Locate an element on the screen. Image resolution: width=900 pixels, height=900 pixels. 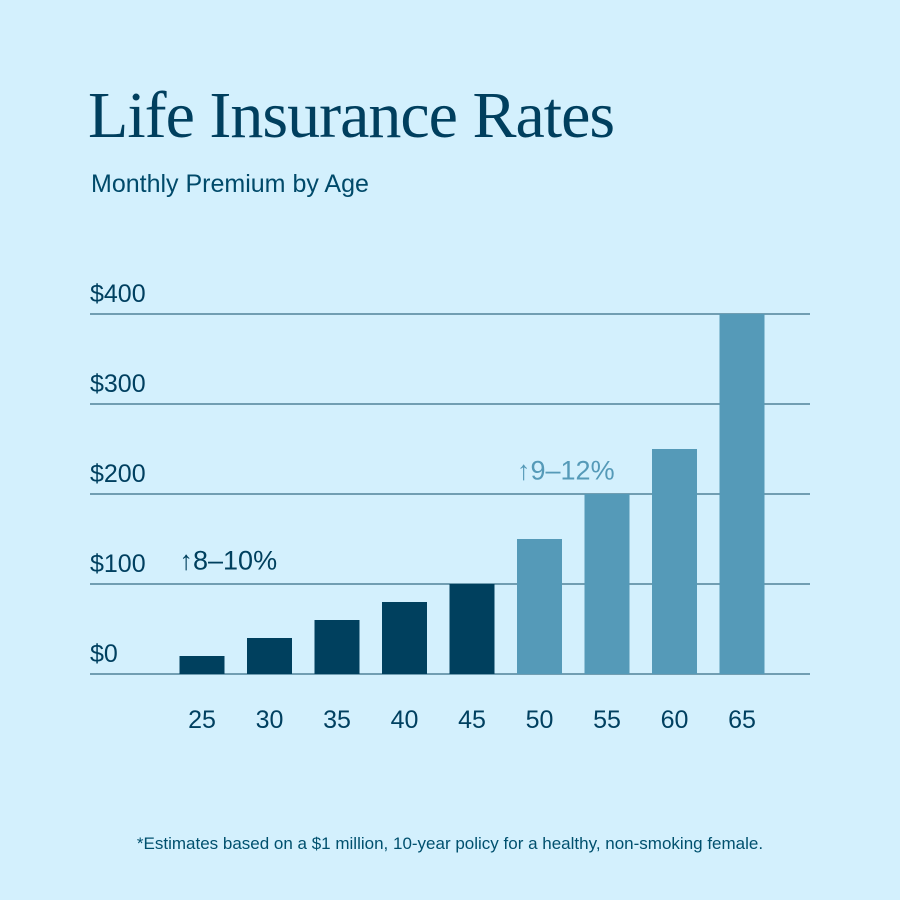
x-tick-label: 30 is located at coordinates (270, 720).